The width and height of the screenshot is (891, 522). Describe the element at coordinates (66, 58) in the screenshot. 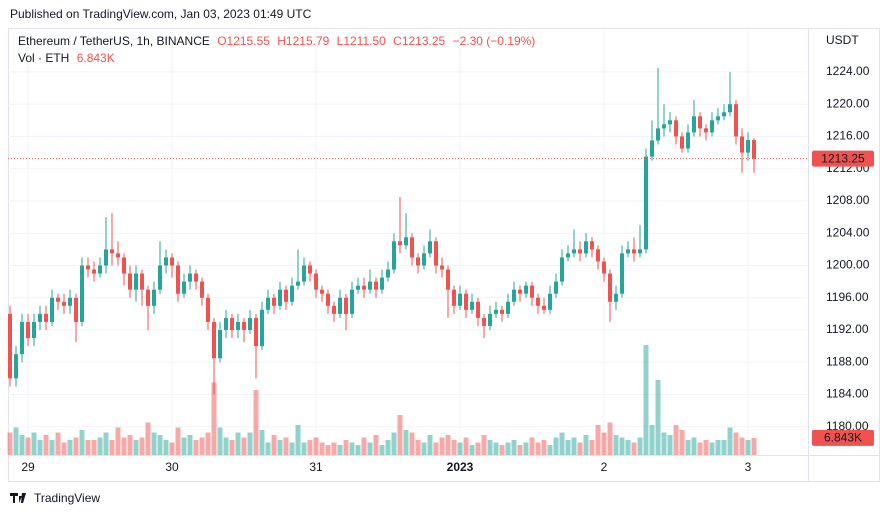

I see `volume-legend: Vol · ETH 6.843K` at that location.